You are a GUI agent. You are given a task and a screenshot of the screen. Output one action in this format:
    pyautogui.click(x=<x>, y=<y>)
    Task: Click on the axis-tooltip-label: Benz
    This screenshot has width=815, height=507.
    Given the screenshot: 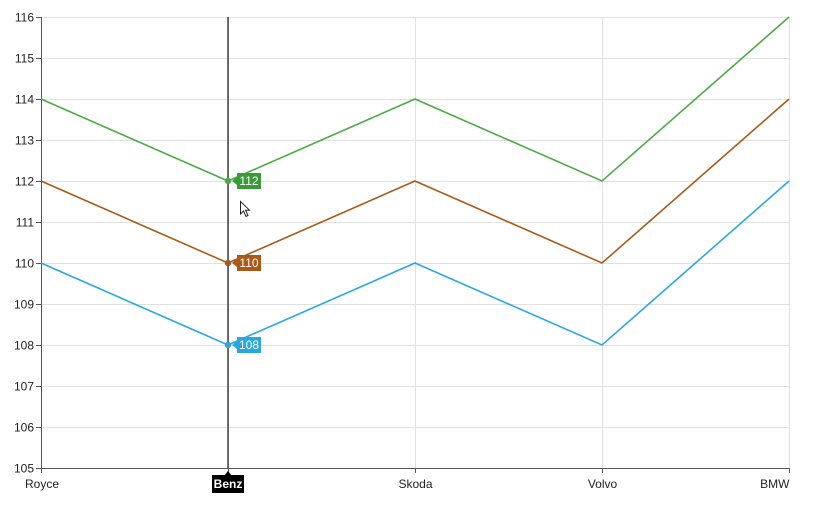 What is the action you would take?
    pyautogui.click(x=228, y=484)
    